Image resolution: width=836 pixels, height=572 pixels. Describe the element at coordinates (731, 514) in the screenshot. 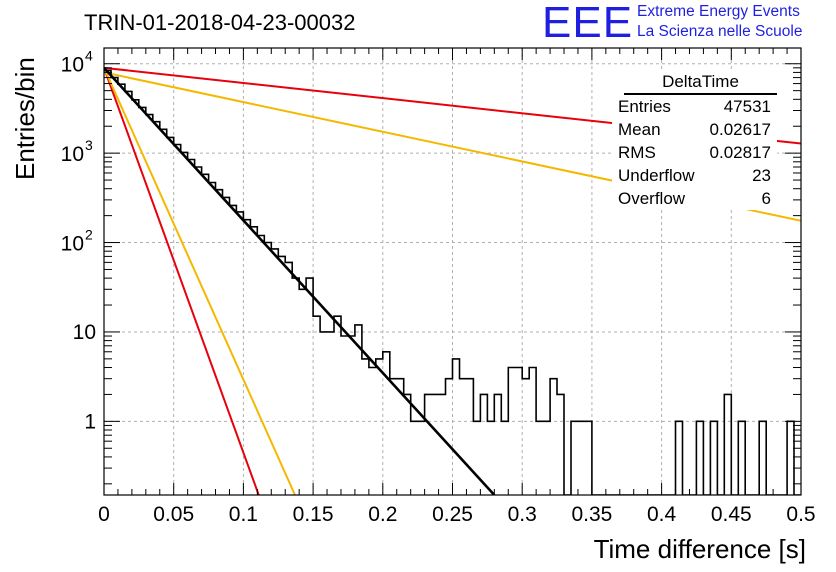

I see `x-tick-label: 0.45` at that location.